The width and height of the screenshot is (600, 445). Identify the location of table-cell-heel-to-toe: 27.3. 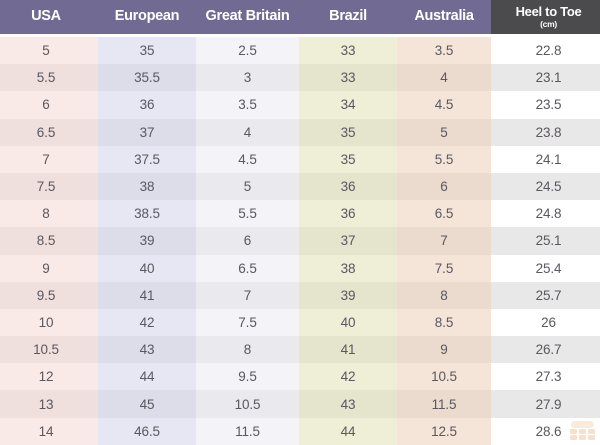
(548, 377).